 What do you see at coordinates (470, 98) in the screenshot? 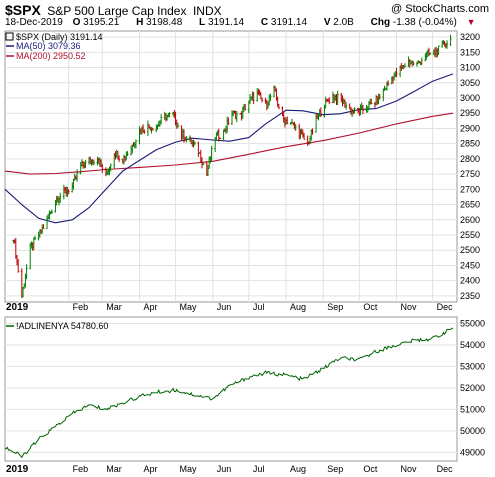
I see `y-tick-label: 3000` at bounding box center [470, 98].